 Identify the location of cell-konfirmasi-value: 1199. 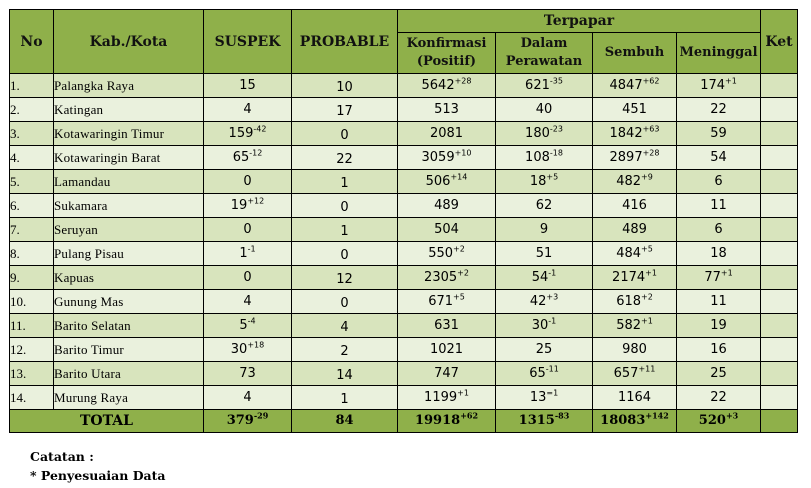
(441, 397).